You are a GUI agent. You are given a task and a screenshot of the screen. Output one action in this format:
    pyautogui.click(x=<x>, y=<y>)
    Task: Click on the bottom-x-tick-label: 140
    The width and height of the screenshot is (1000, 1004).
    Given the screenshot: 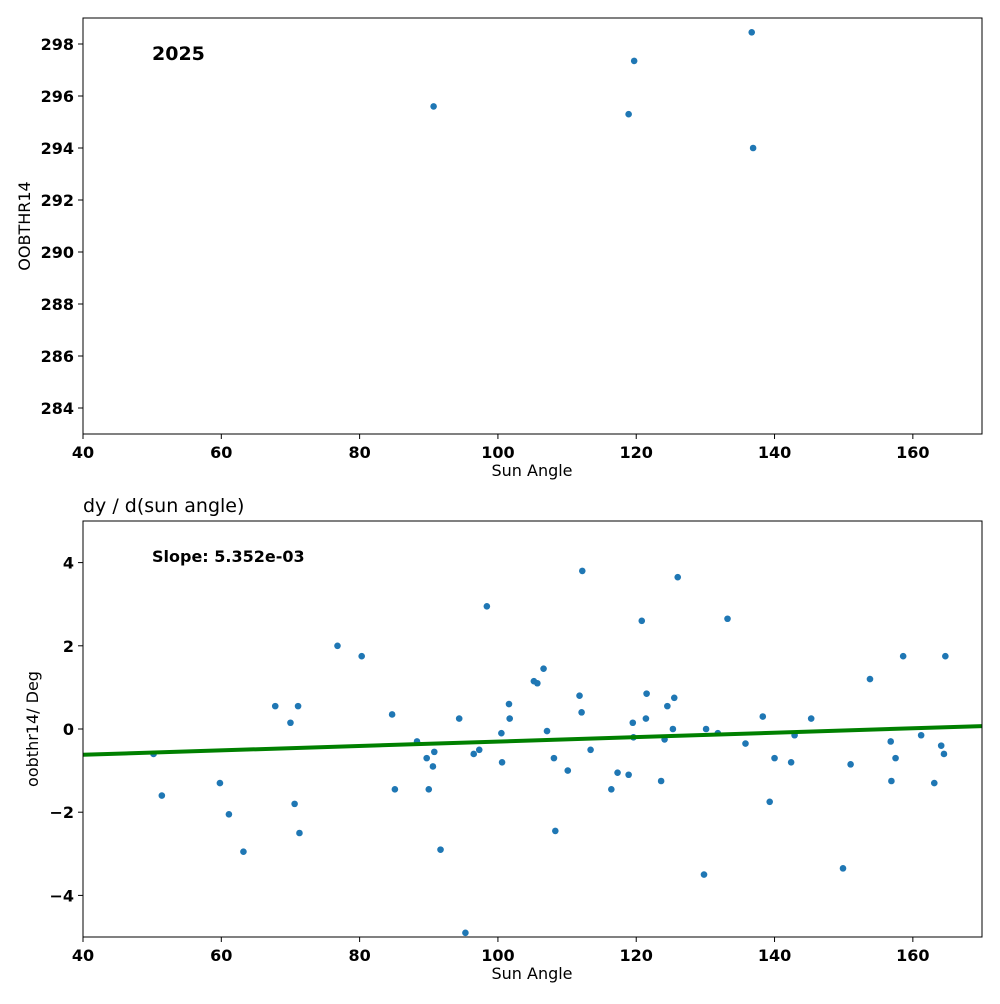 What is the action you would take?
    pyautogui.click(x=774, y=955)
    